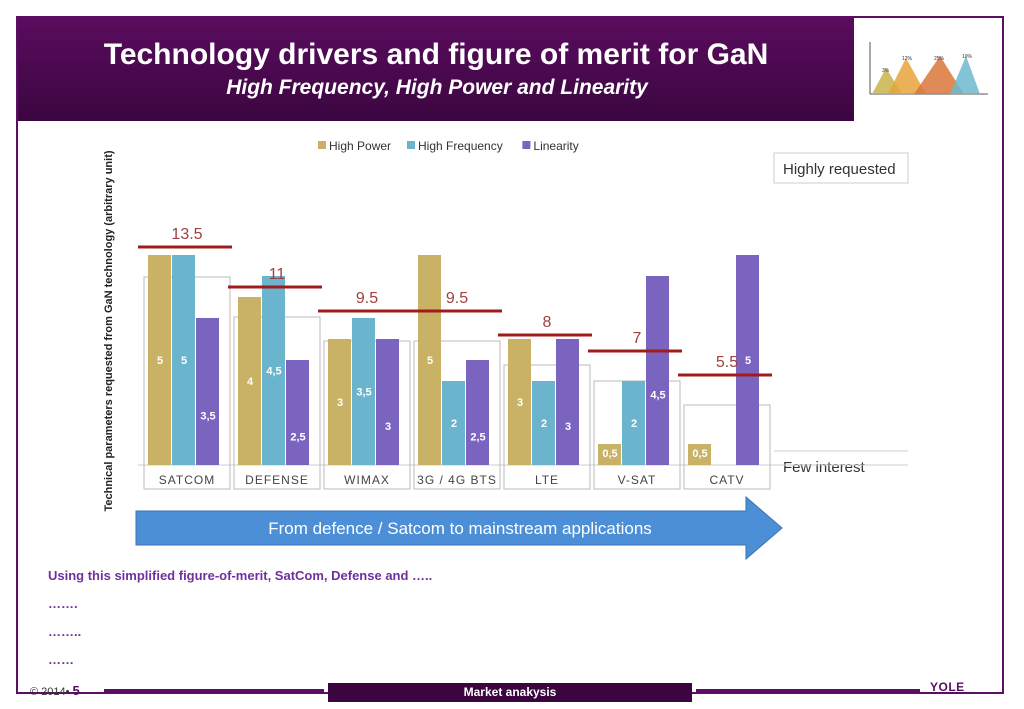 The width and height of the screenshot is (1024, 709). Describe the element at coordinates (388, 427) in the screenshot. I see `value-label-2-2: 3` at that location.